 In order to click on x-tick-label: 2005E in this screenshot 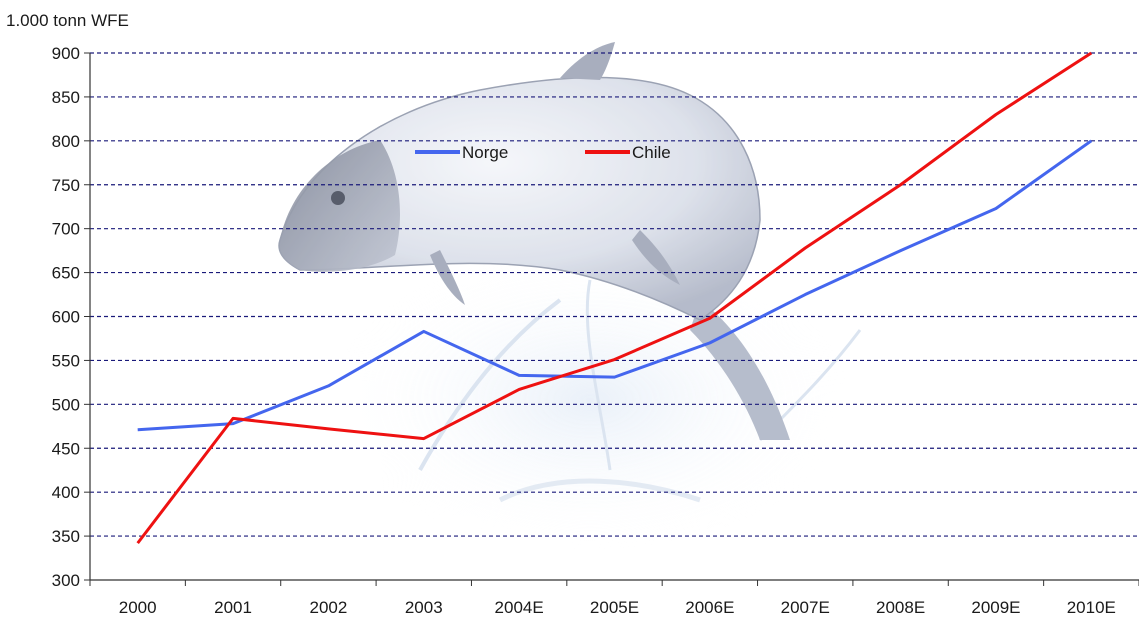, I will do `click(614, 607)`.